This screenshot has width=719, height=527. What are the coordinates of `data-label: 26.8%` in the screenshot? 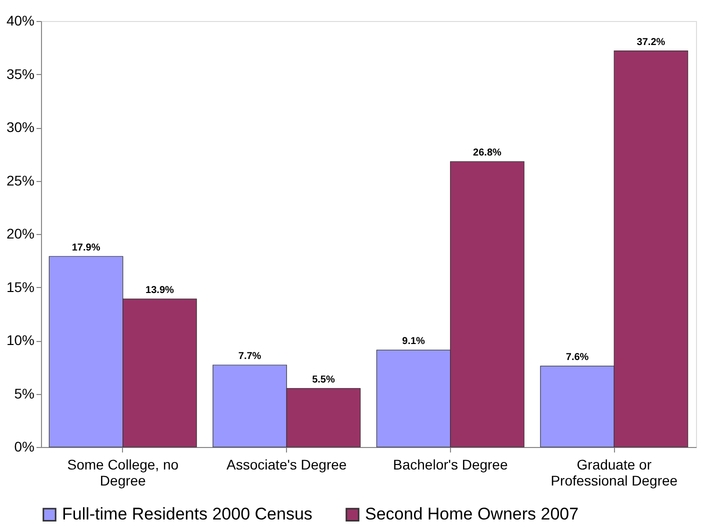 It's located at (487, 153).